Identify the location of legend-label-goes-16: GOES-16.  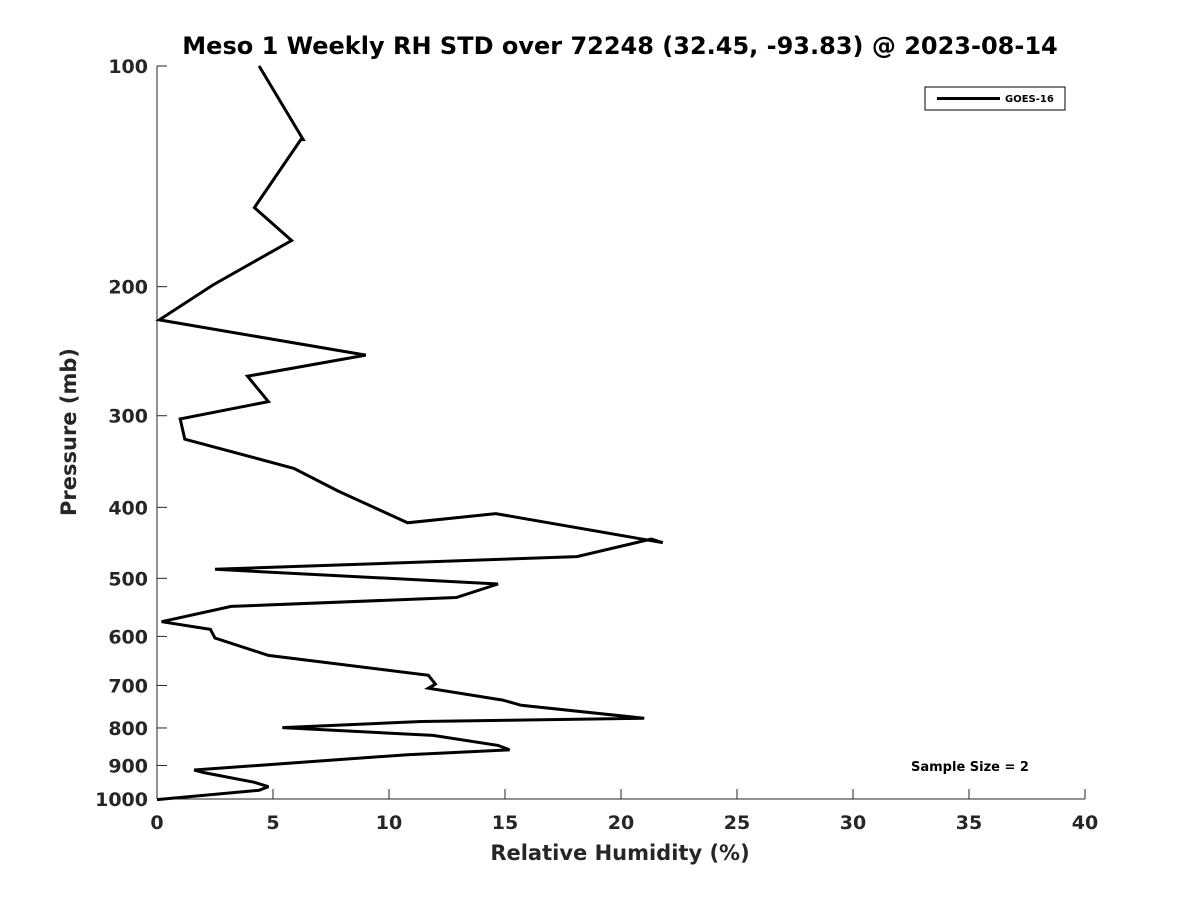
(1029, 99).